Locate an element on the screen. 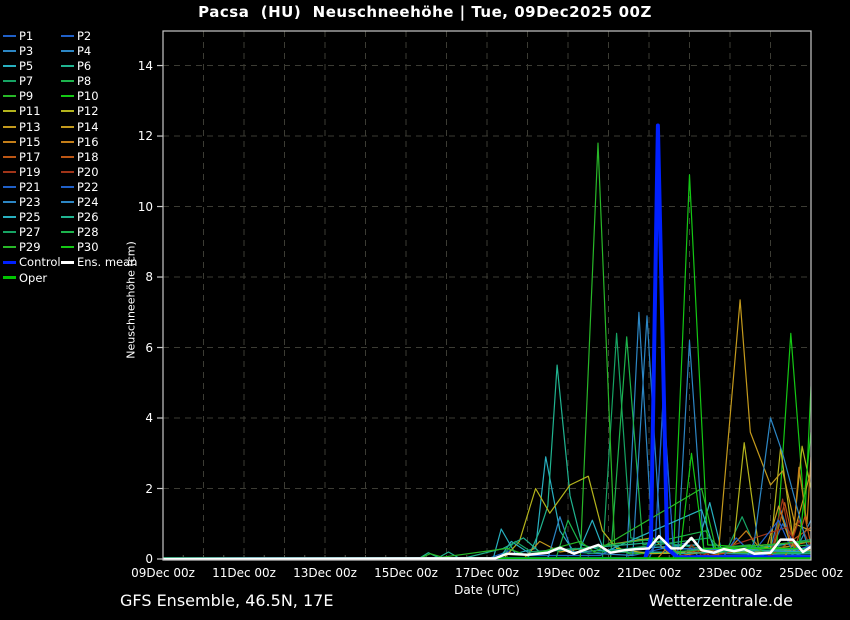 Image resolution: width=850 pixels, height=620 pixels. legend-item-p18: P18 is located at coordinates (99, 157).